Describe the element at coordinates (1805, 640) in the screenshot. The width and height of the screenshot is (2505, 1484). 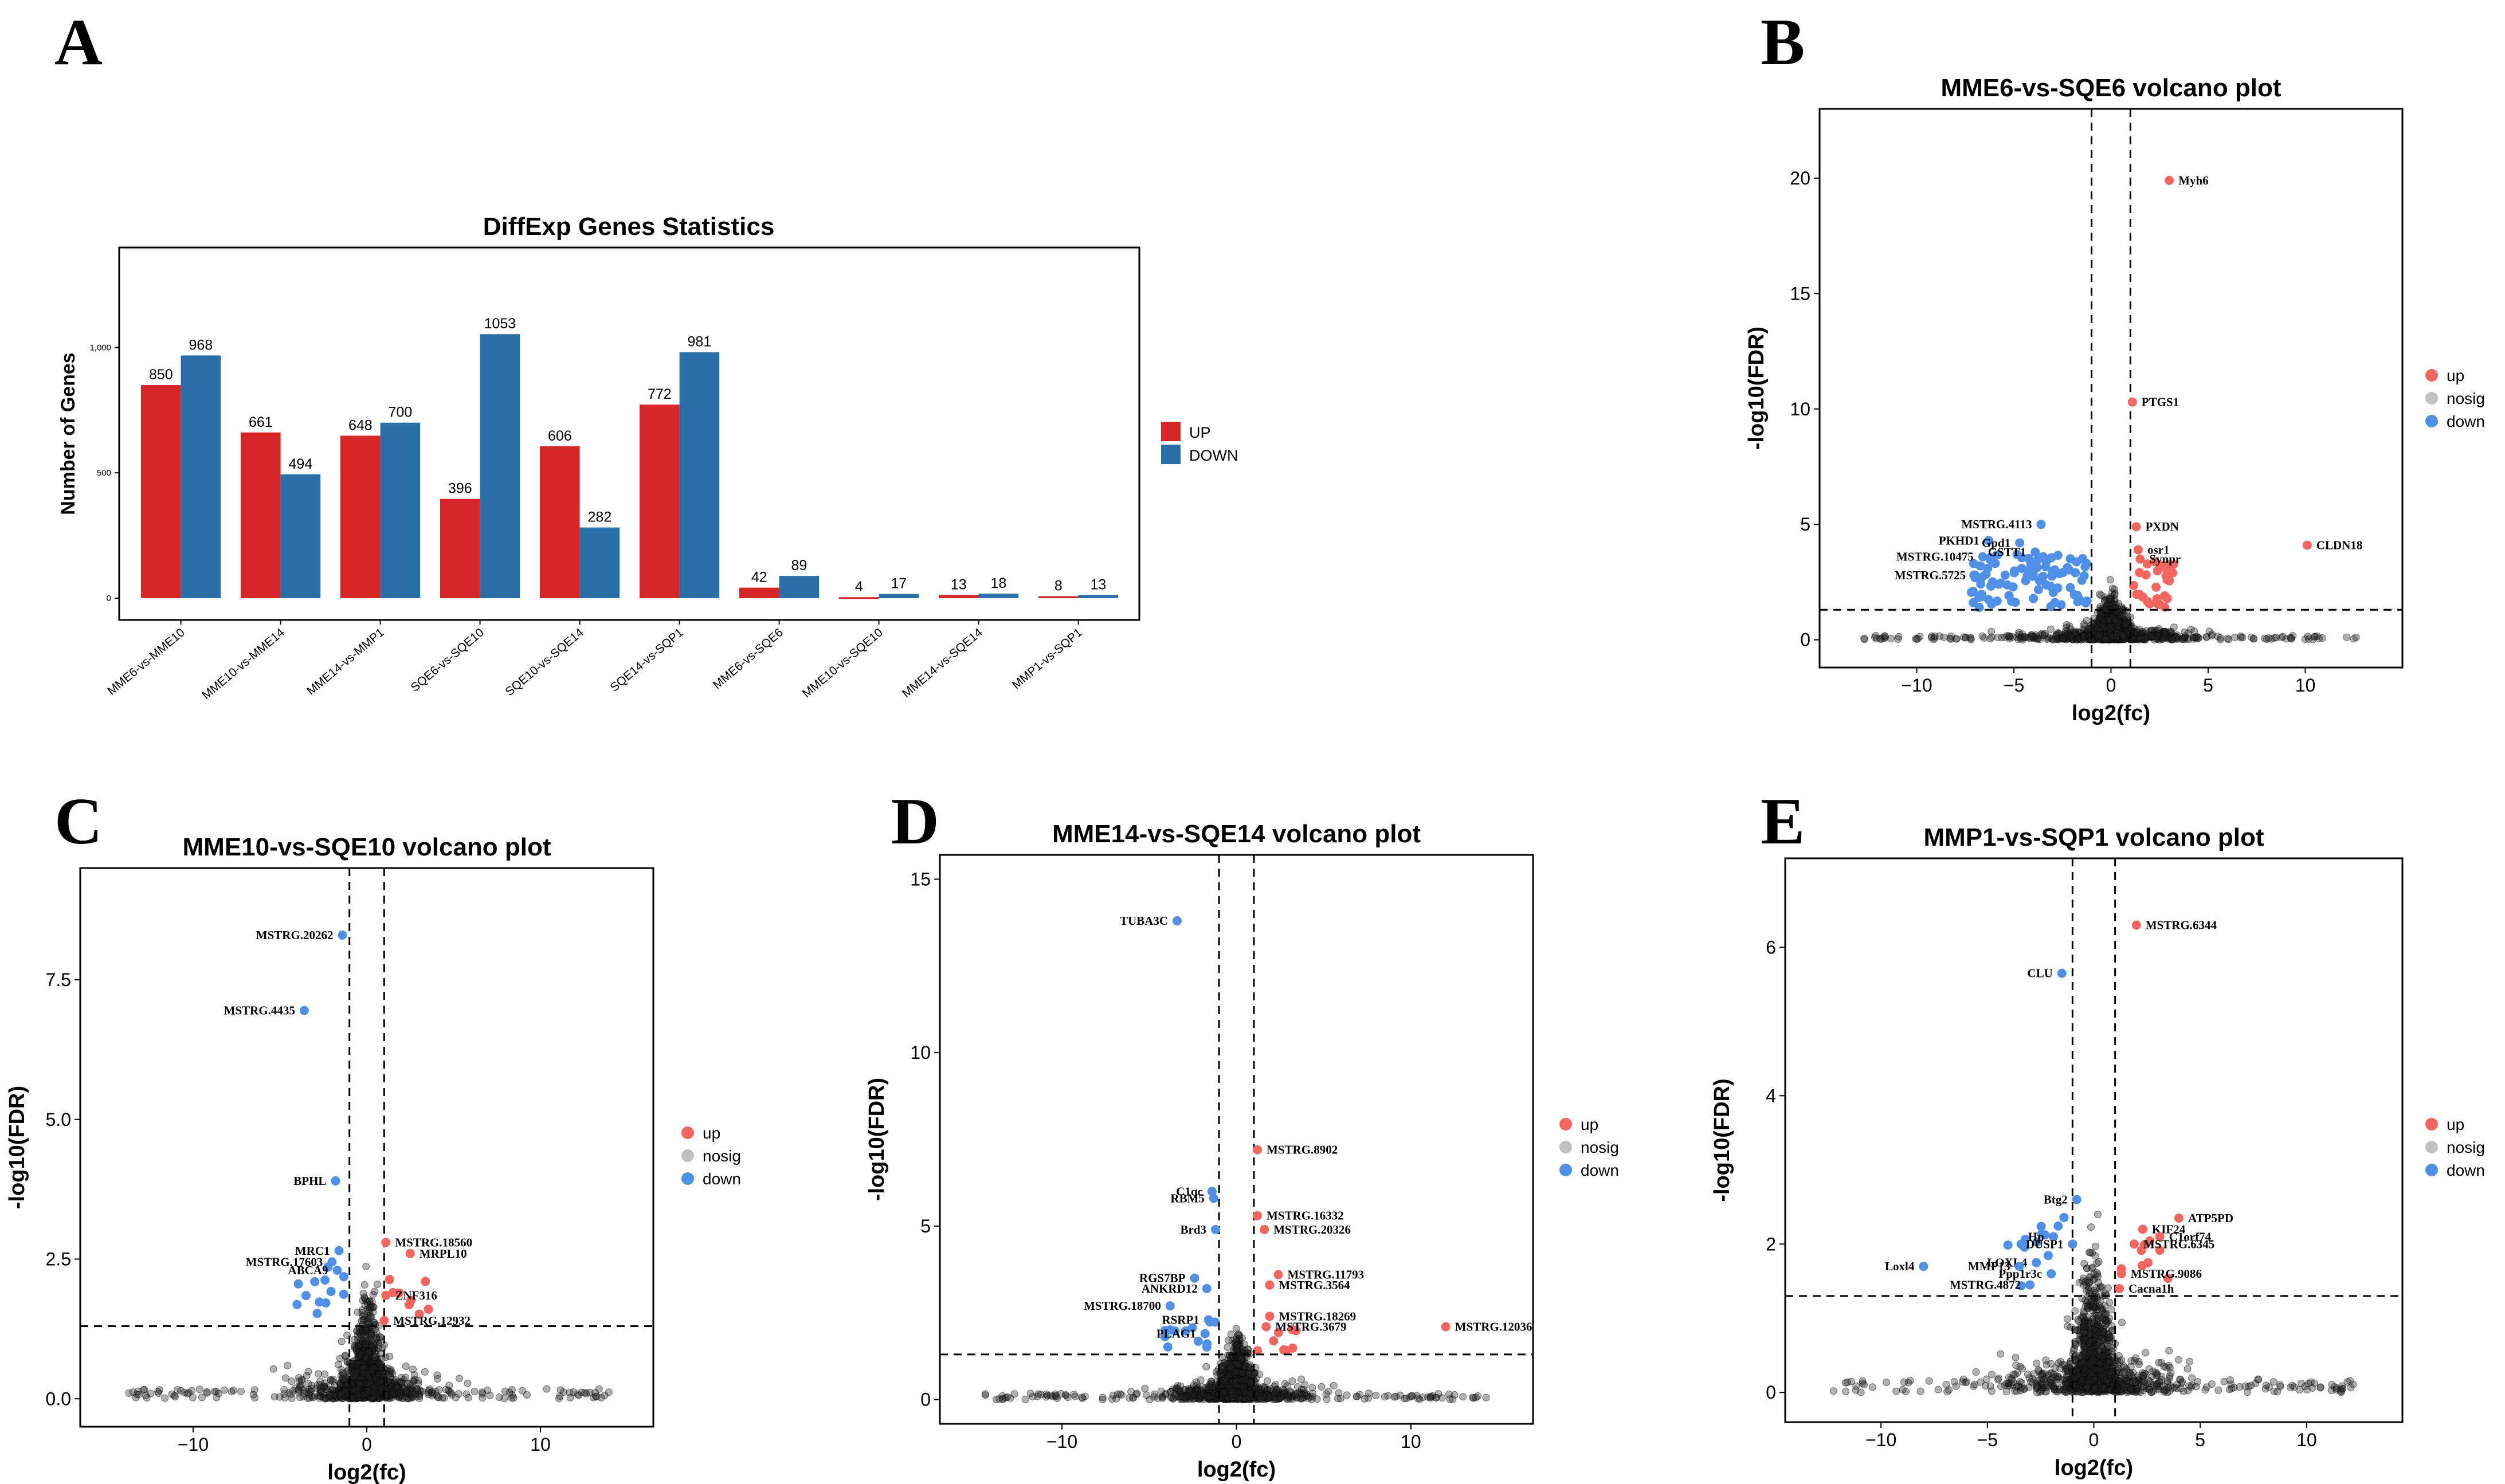
I see `y-tick-label: 0` at that location.